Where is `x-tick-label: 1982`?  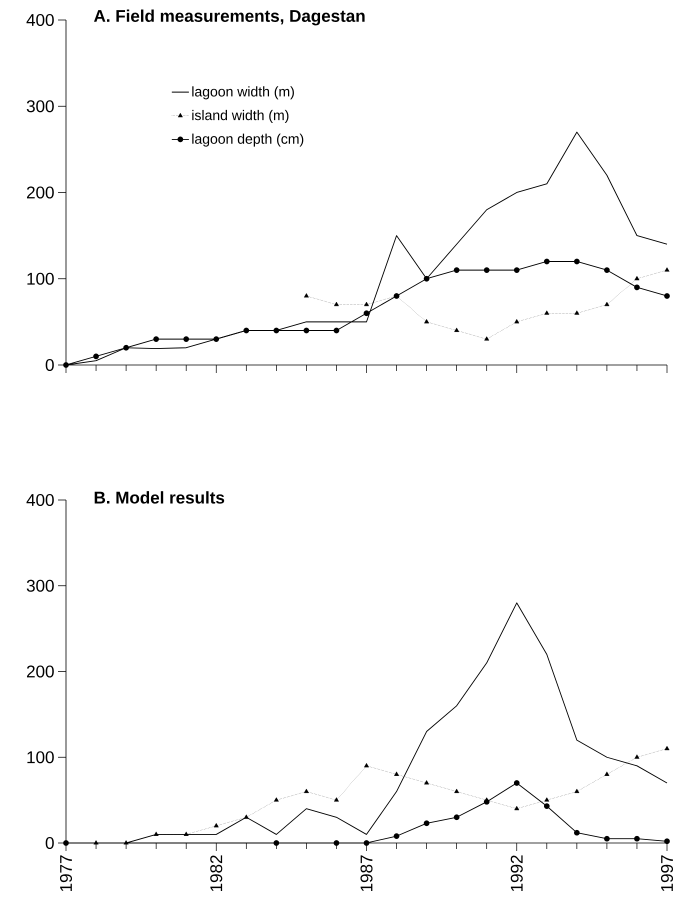
x-tick-label: 1982 is located at coordinates (216, 873).